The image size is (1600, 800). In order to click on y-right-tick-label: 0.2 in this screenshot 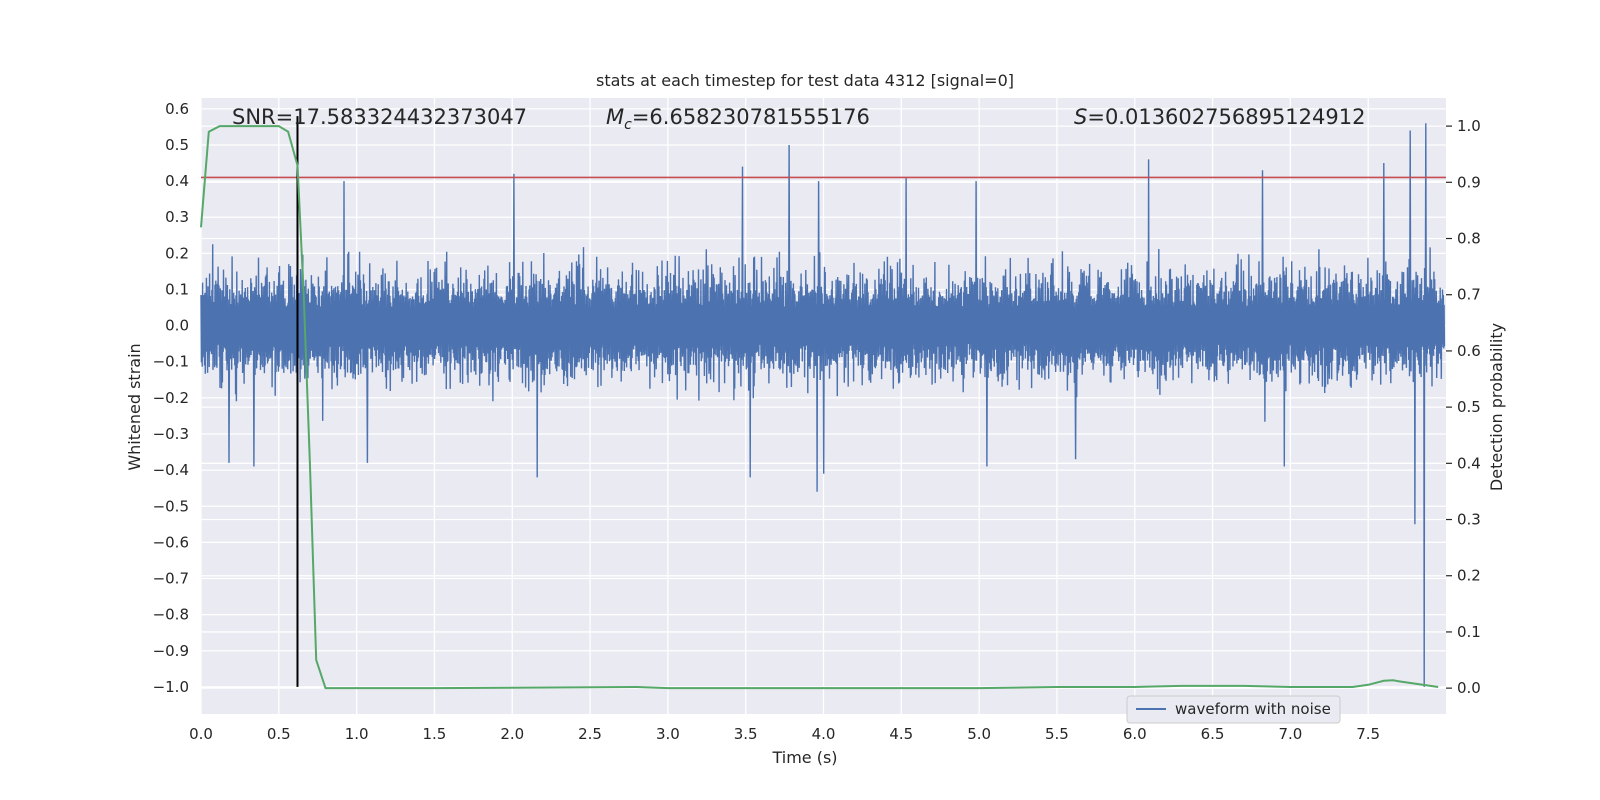, I will do `click(1469, 576)`.